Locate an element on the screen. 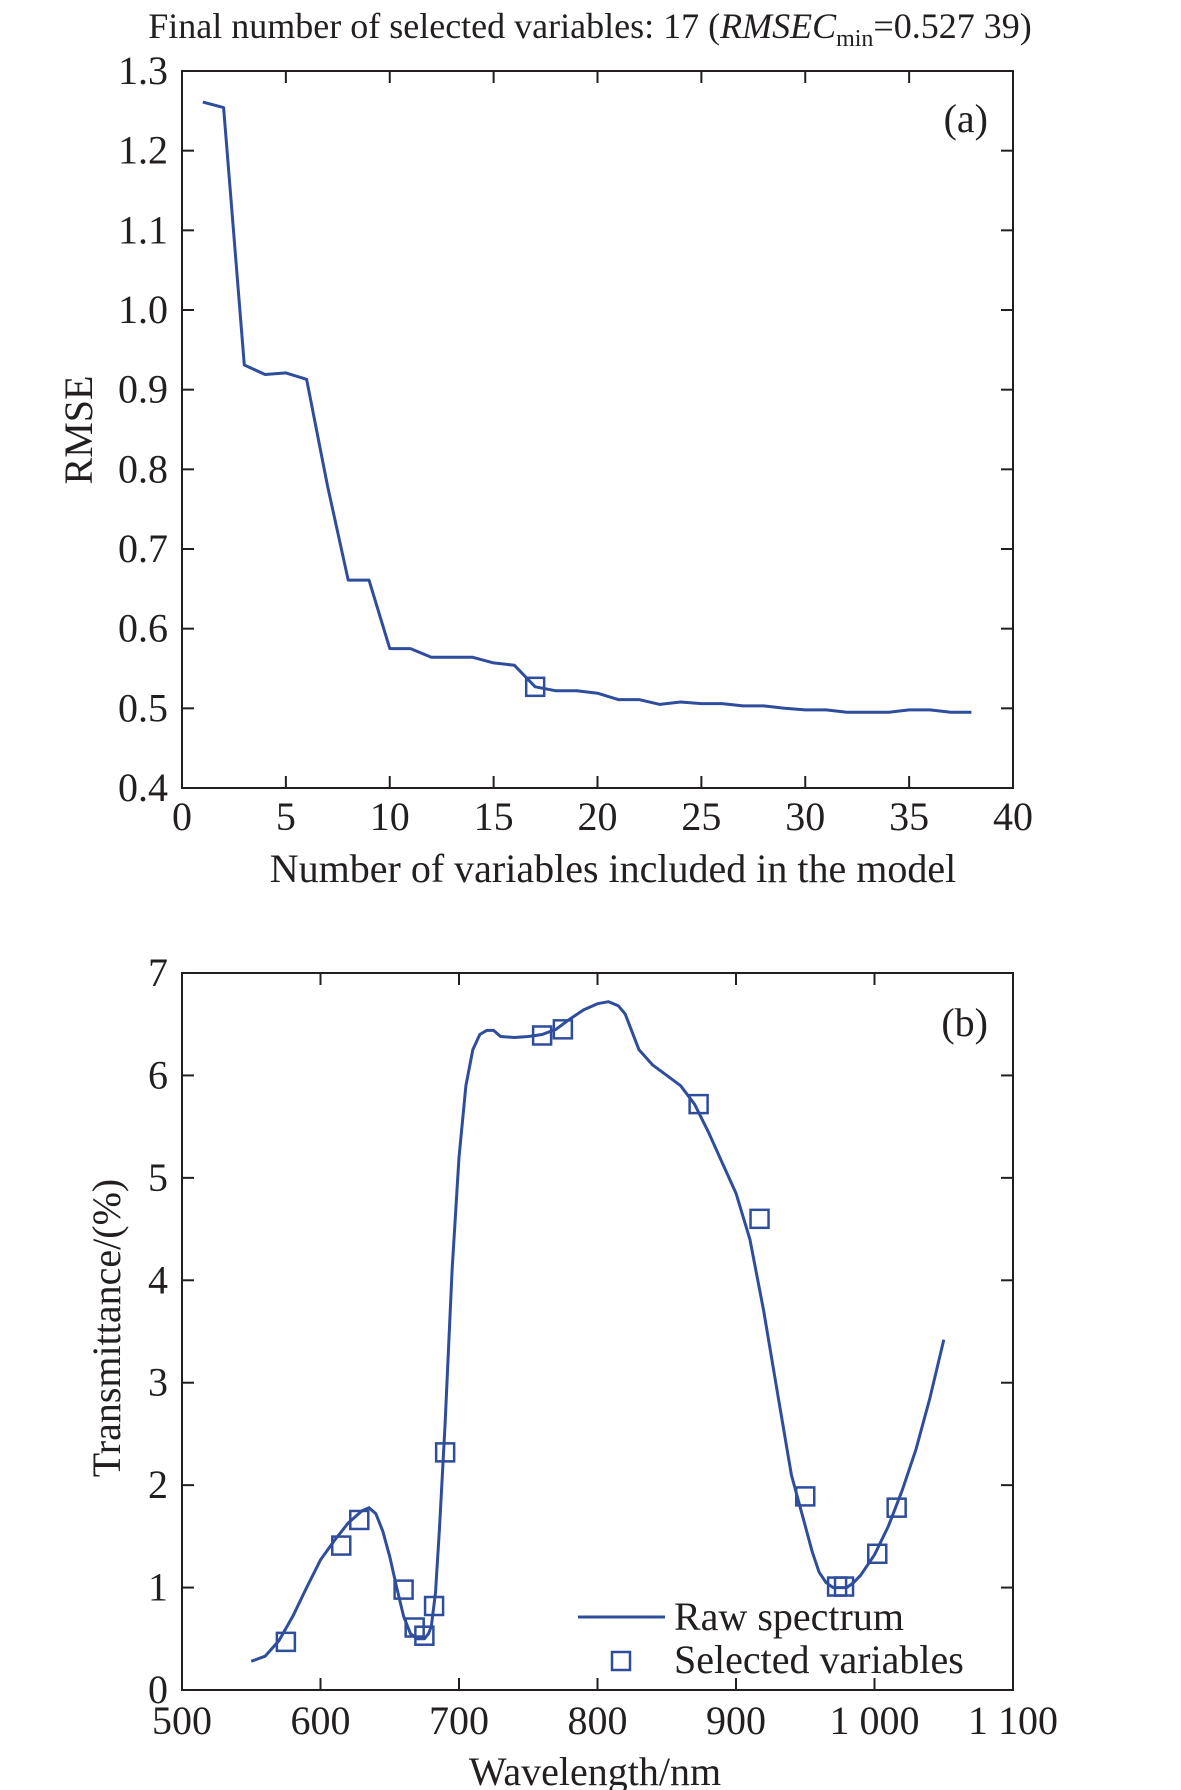 This screenshot has width=1181, height=1790. panel-a-y-tick-label: 0.5 is located at coordinates (143, 707).